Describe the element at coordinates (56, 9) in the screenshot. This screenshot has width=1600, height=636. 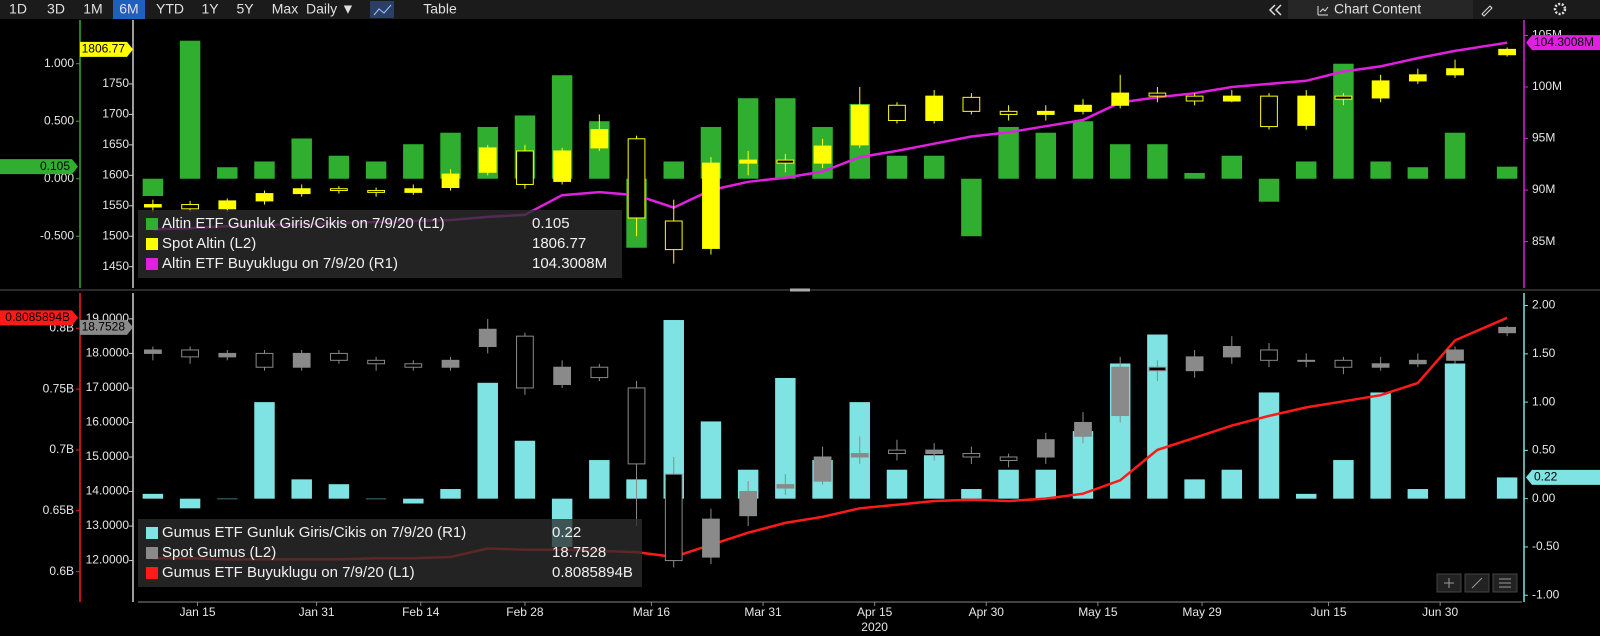
I see `range-button: 3D` at that location.